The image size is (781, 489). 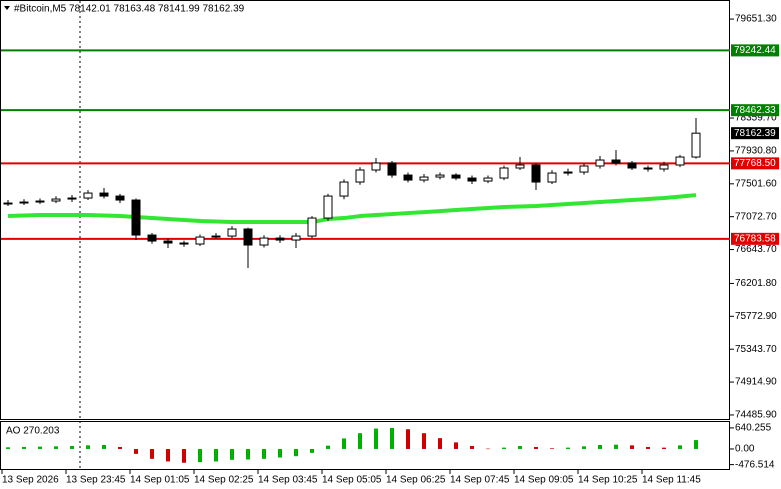 What do you see at coordinates (365, 445) in the screenshot?
I see `indicator-panel` at bounding box center [365, 445].